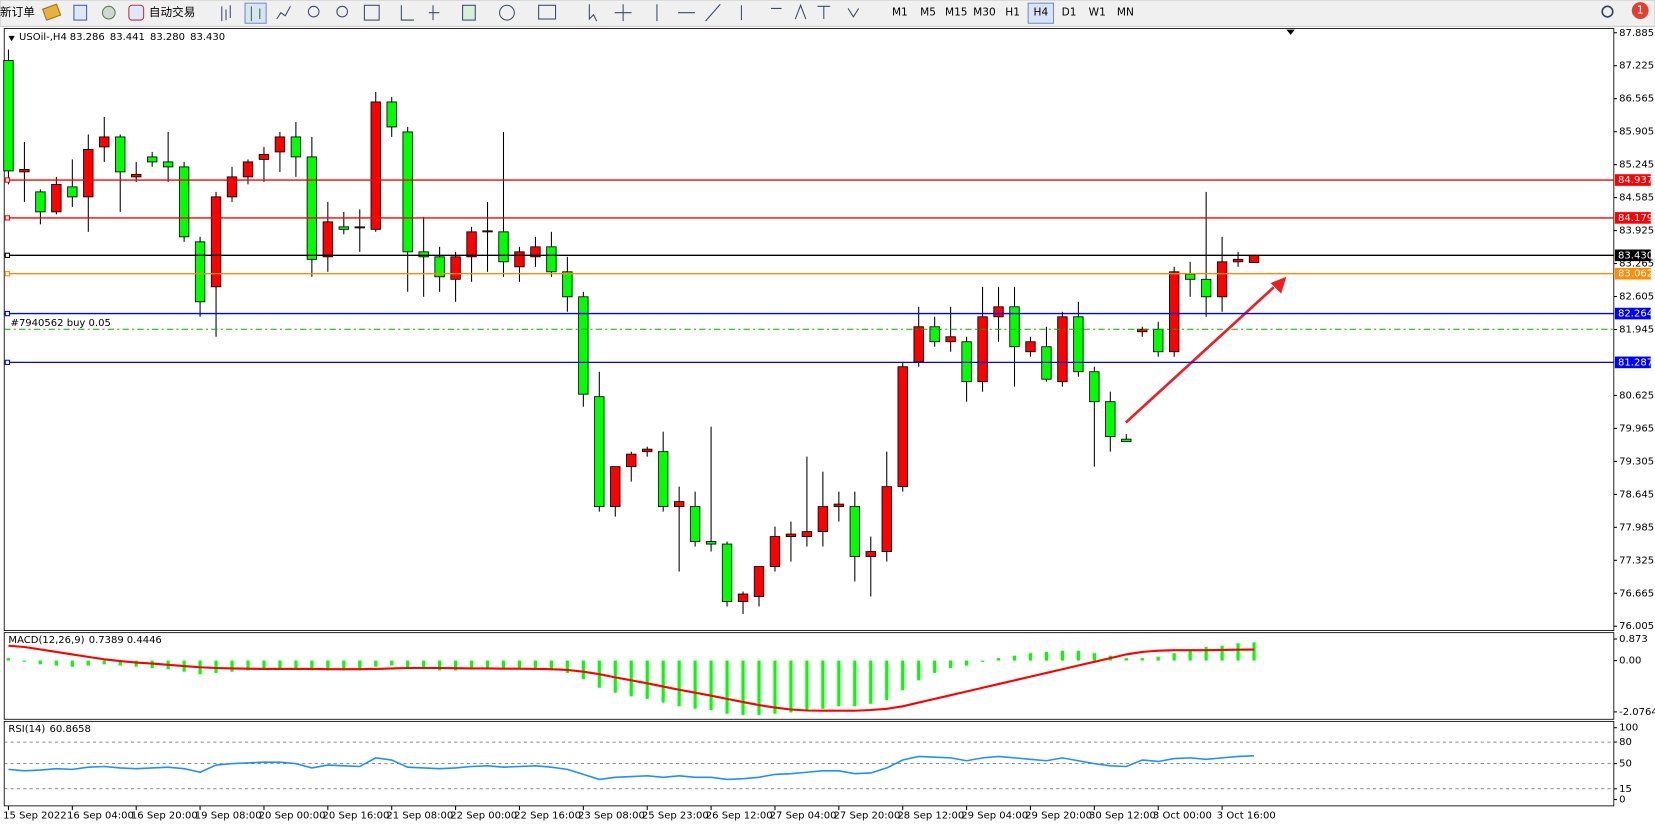 This screenshot has width=1655, height=827. I want to click on x-tick-label: 29 Sep 04:00, so click(994, 815).